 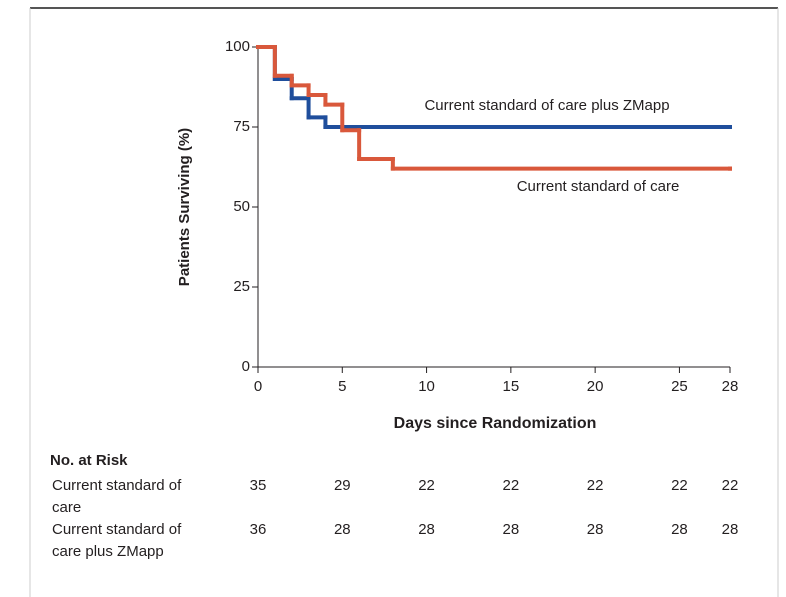 I want to click on risk-table-title: No. at Risk, so click(x=89, y=460).